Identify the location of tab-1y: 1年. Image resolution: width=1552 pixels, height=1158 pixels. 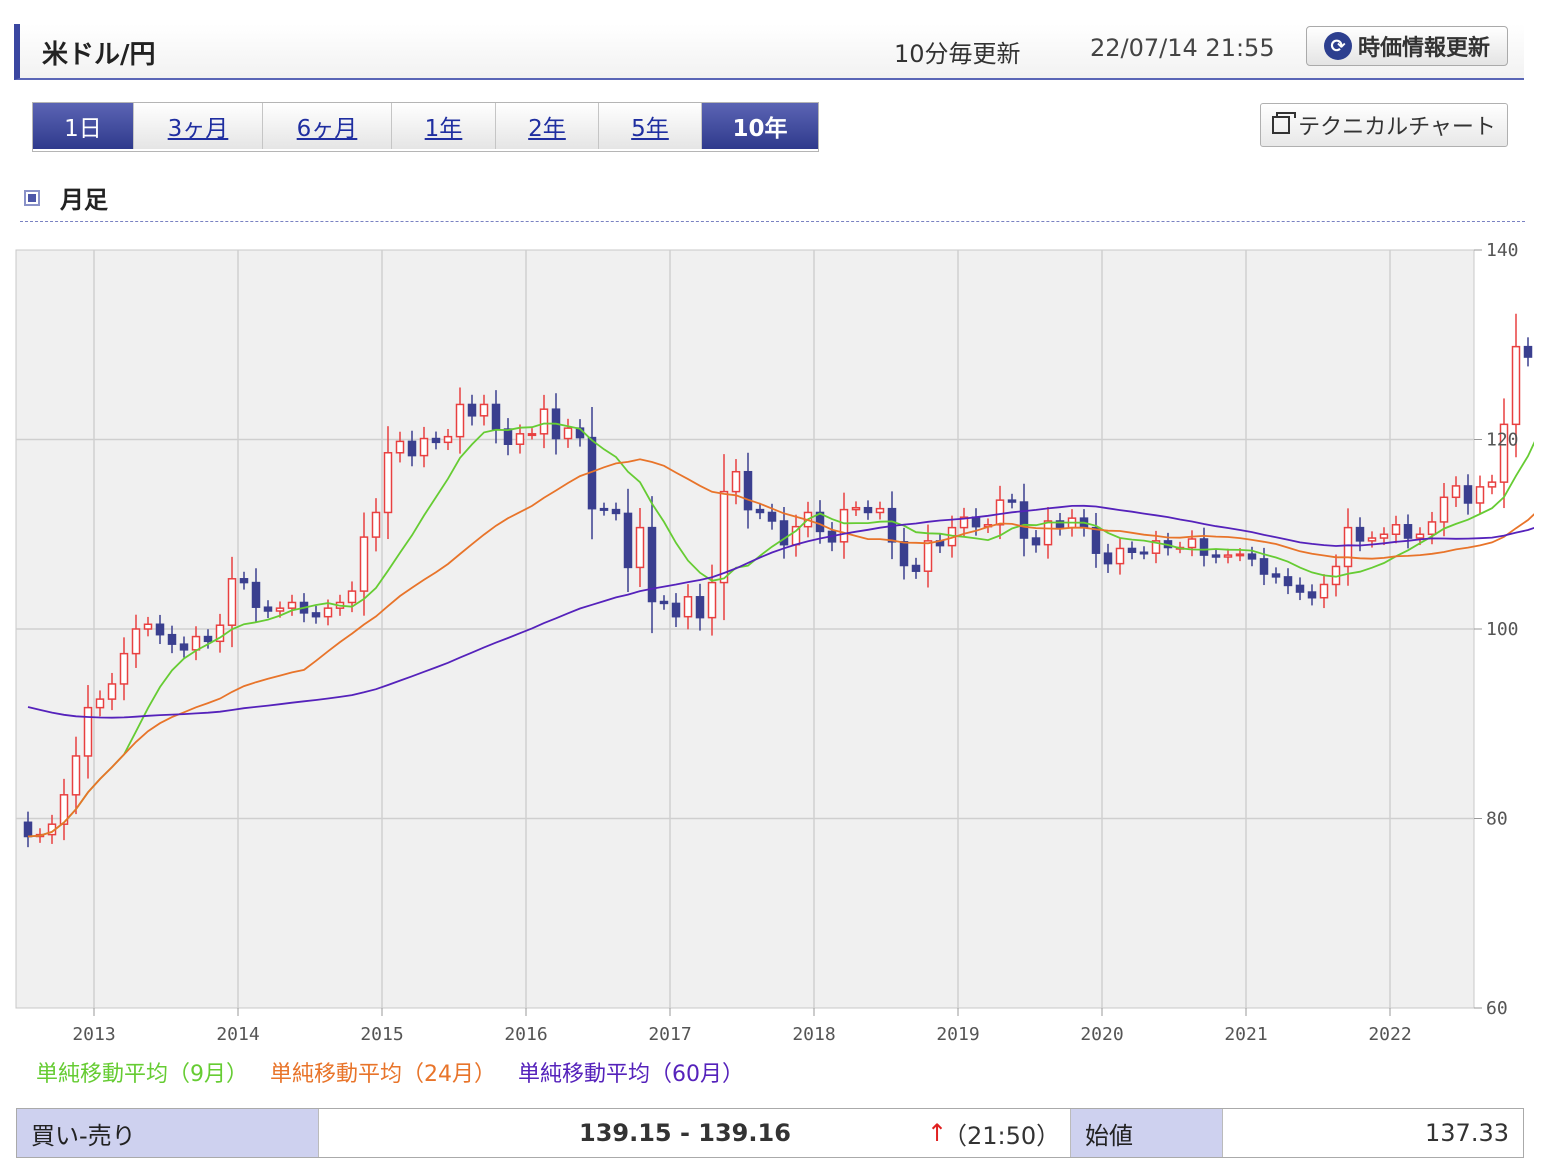
(444, 126).